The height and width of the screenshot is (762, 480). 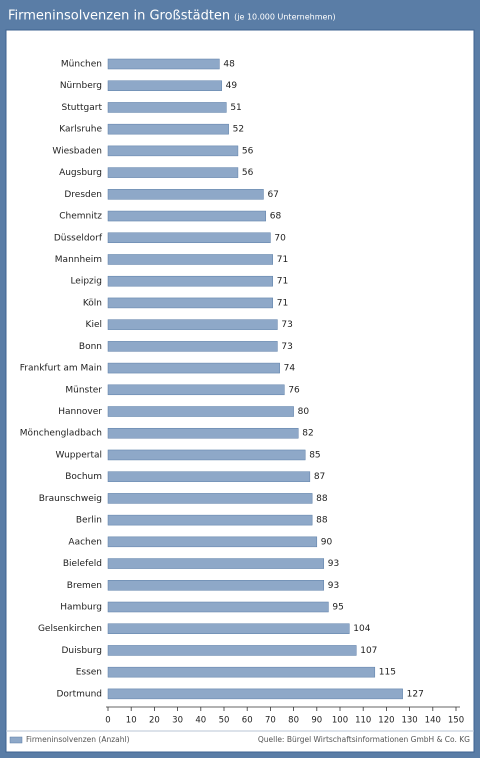 What do you see at coordinates (77, 151) in the screenshot?
I see `y-tick-label: Wiesbaden` at bounding box center [77, 151].